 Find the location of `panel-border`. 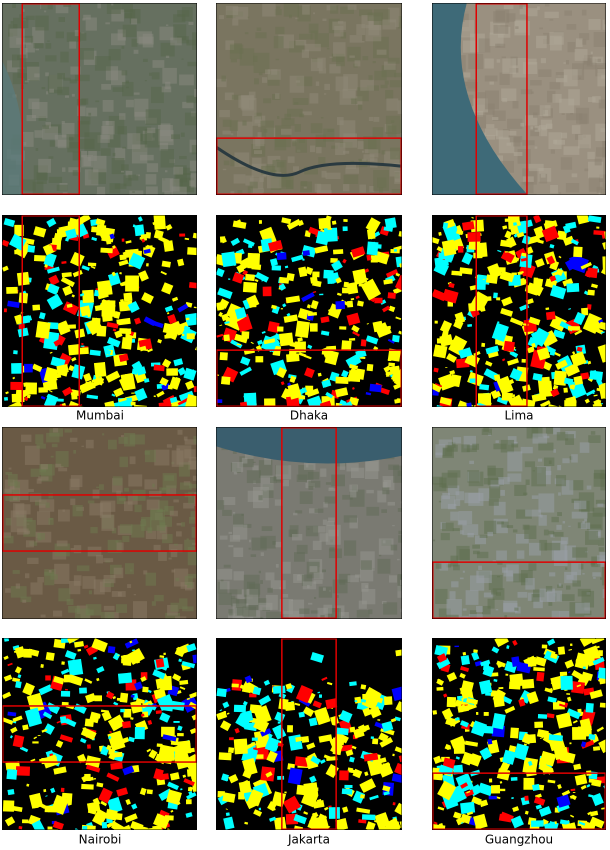

panel-border is located at coordinates (309, 734).